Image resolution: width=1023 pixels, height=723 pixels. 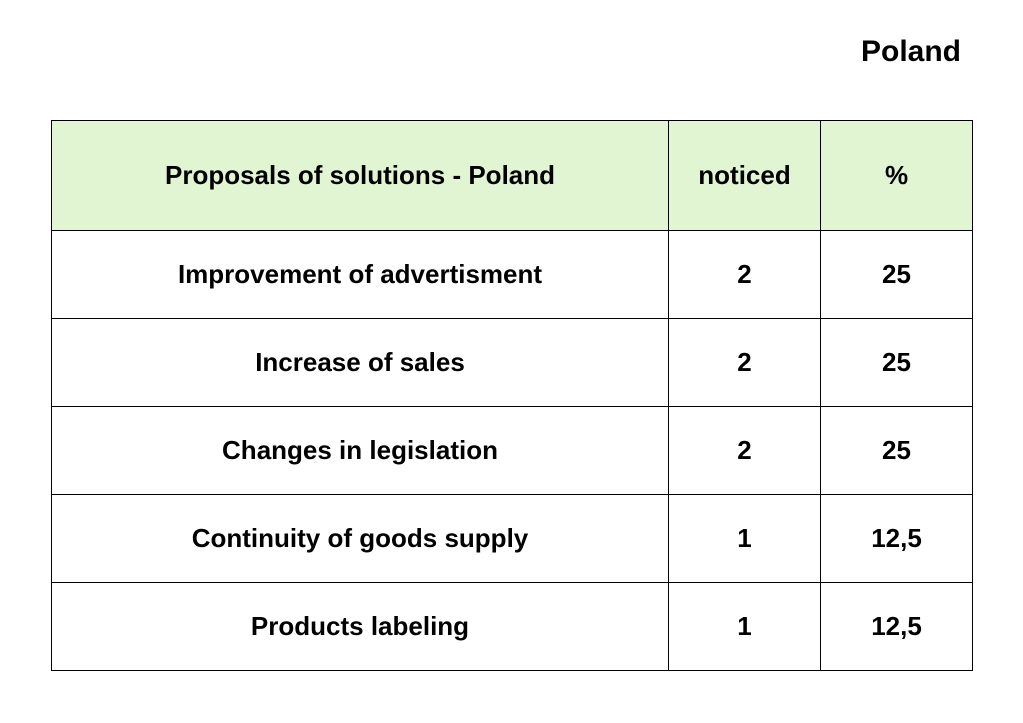 I want to click on table-row: Continuity of goods supply 1 12,5, so click(x=512, y=538).